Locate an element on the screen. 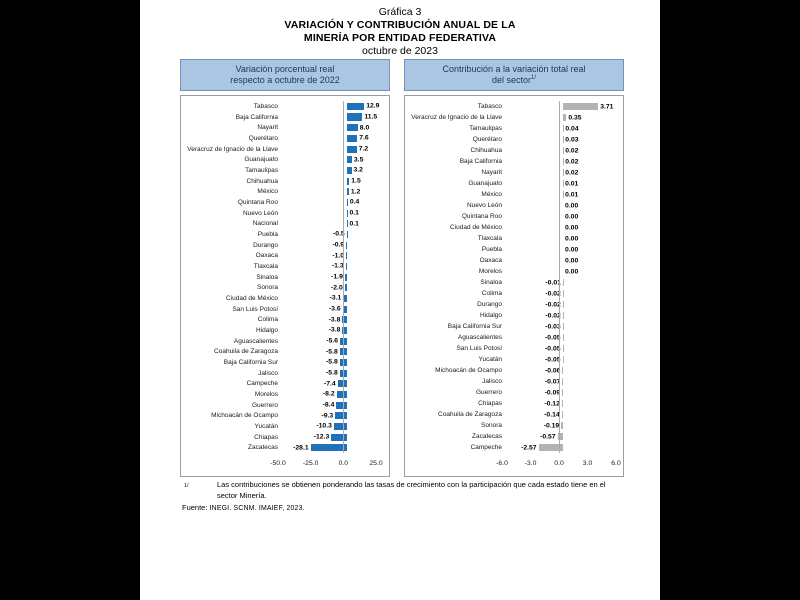 This screenshot has height=600, width=800. x-axis-tick-row: -6.0 -3.0 0.0 3.0 6.0 is located at coordinates (514, 464).